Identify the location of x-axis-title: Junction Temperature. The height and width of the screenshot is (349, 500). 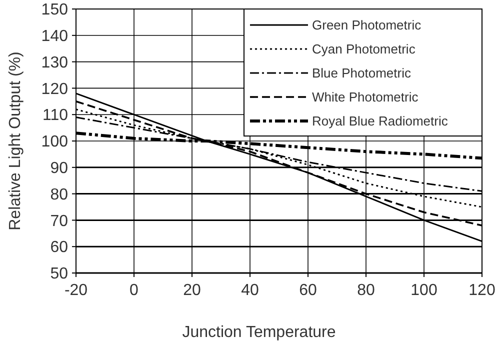
(259, 332).